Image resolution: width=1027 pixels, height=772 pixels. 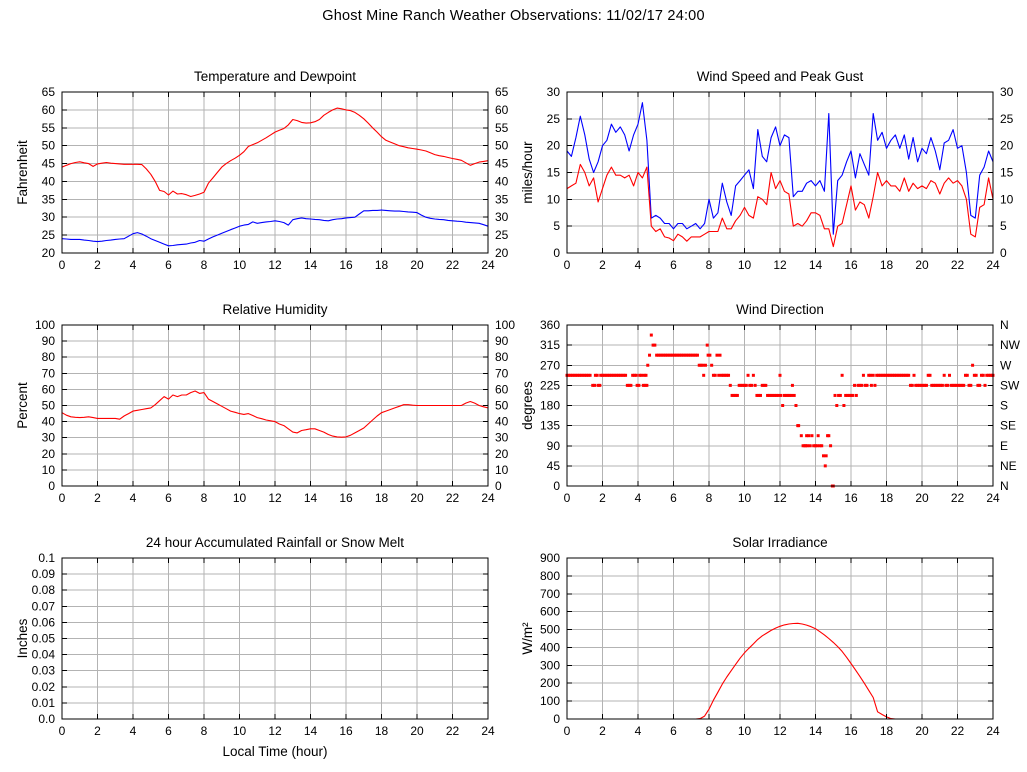 I want to click on svg-text: E, so click(x=1004, y=446).